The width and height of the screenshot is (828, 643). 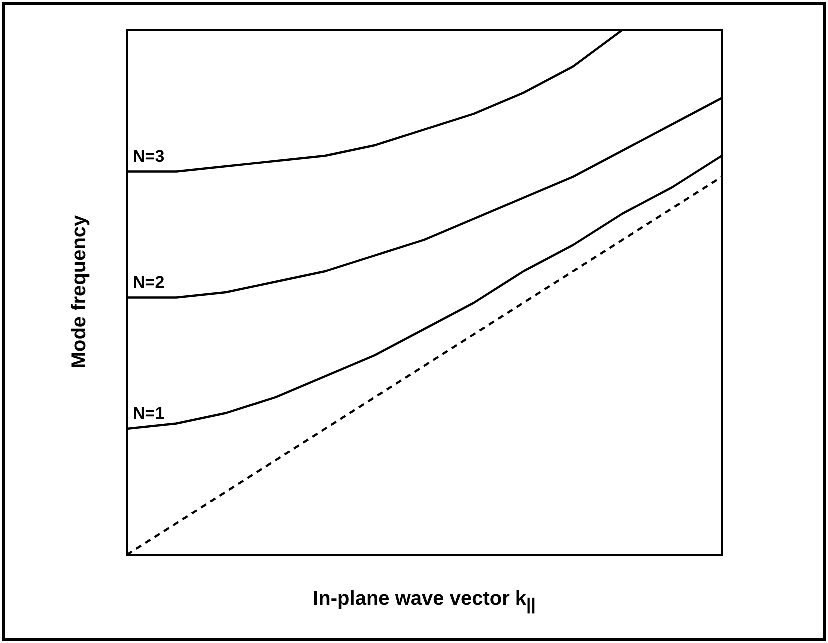 What do you see at coordinates (149, 156) in the screenshot?
I see `series-label: N=3` at bounding box center [149, 156].